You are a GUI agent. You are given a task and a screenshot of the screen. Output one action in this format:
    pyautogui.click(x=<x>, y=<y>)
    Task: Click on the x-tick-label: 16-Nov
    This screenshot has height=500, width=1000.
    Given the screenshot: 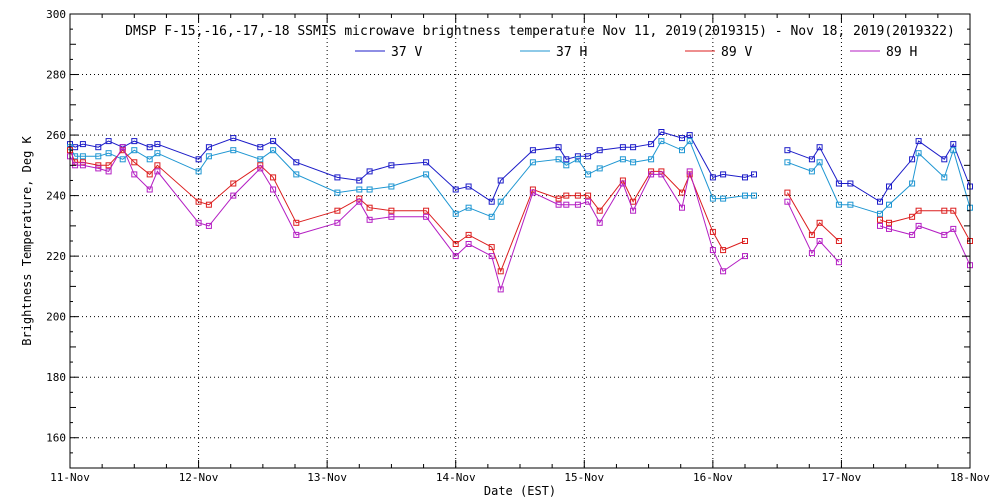 What is the action you would take?
    pyautogui.click(x=713, y=477)
    